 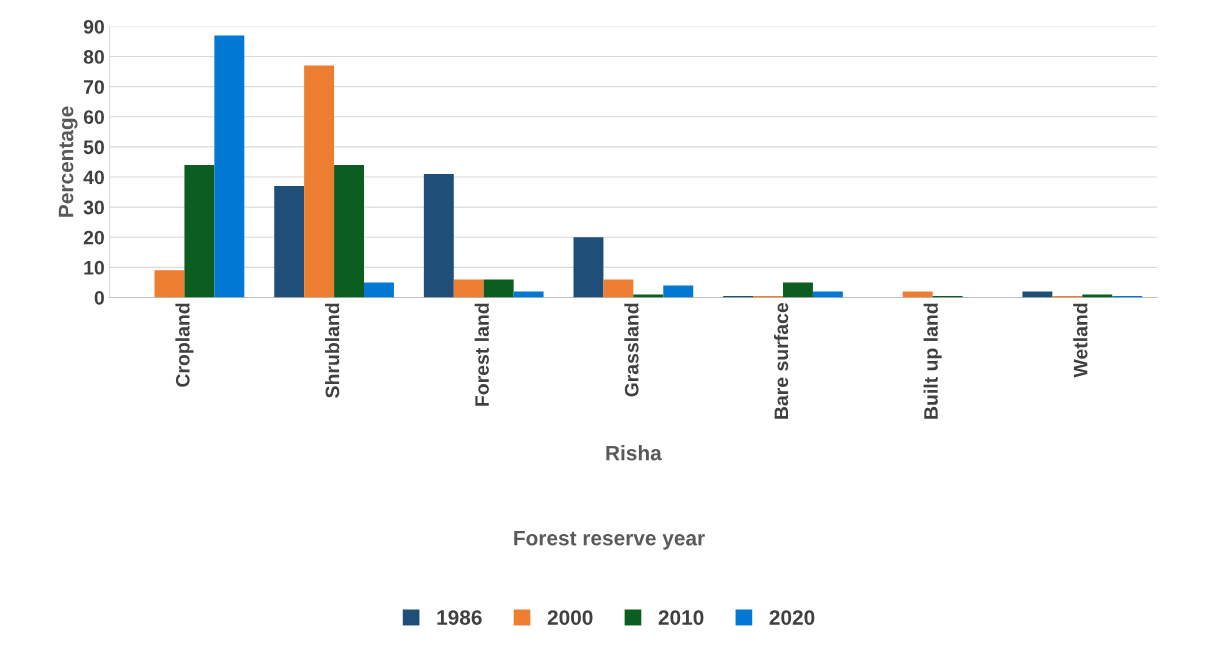 I want to click on x-axis-title: Risha, so click(x=634, y=453).